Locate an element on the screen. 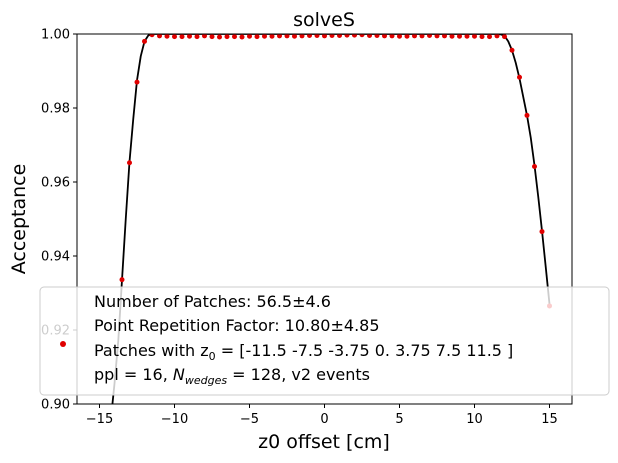 This screenshot has width=618, height=463. legend-line-patches: Number of Patches: 56.5±4.6 is located at coordinates (212, 301).